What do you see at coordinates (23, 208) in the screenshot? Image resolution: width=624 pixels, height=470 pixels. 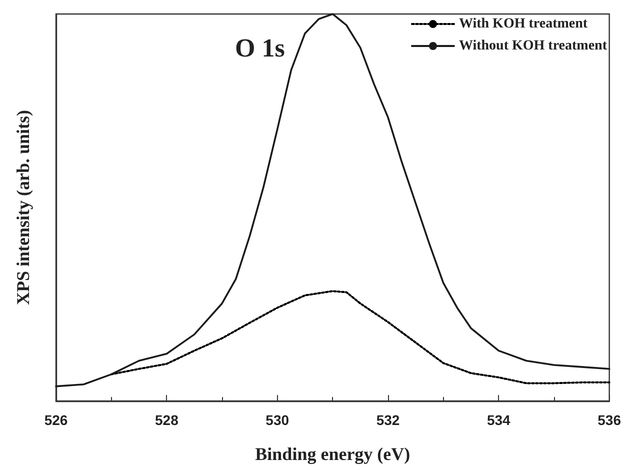 I see `y-axis-title: XPS intensity (arb. units)` at bounding box center [23, 208].